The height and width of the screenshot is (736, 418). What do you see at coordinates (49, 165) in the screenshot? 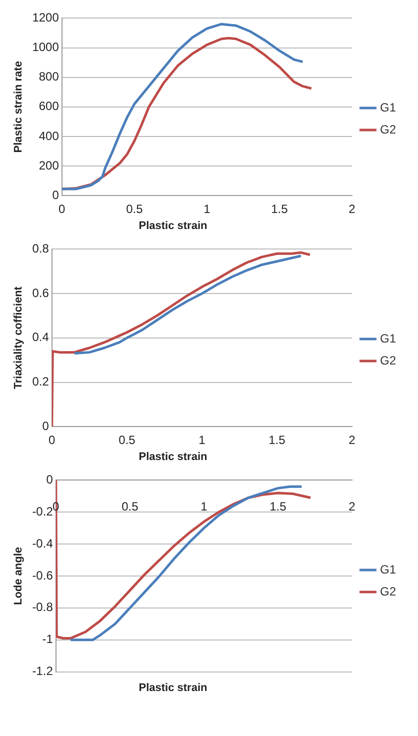
I see `y-tick-label: 200` at bounding box center [49, 165].